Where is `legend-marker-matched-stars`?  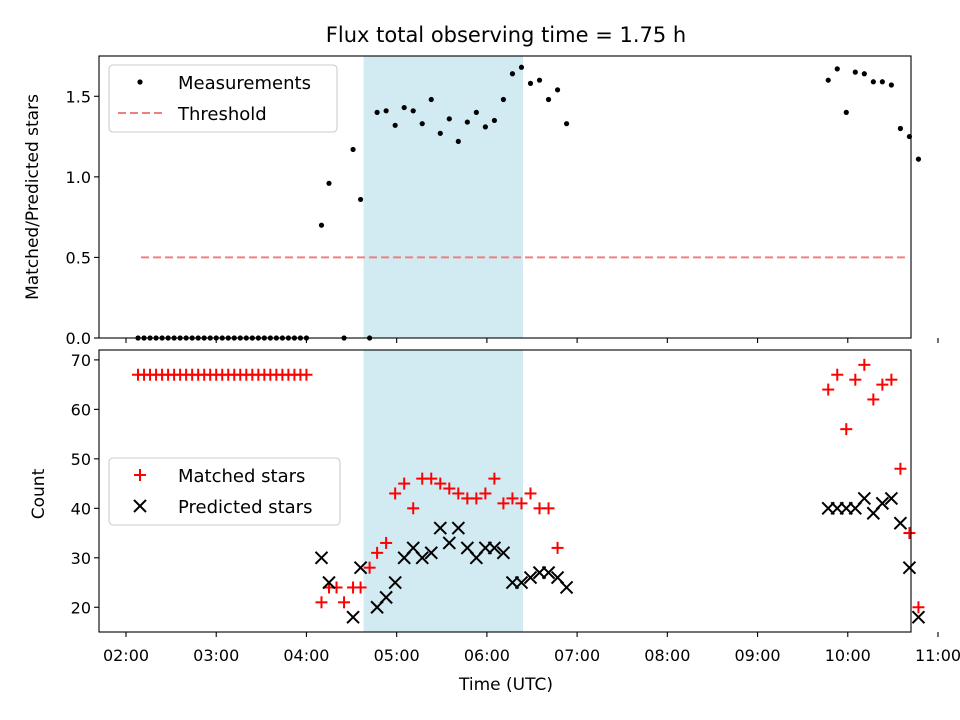 legend-marker-matched-stars is located at coordinates (140, 475).